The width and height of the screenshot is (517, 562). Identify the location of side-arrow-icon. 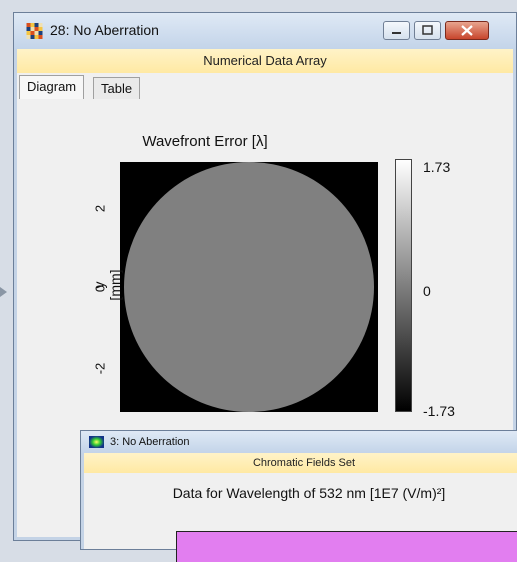
(3, 292).